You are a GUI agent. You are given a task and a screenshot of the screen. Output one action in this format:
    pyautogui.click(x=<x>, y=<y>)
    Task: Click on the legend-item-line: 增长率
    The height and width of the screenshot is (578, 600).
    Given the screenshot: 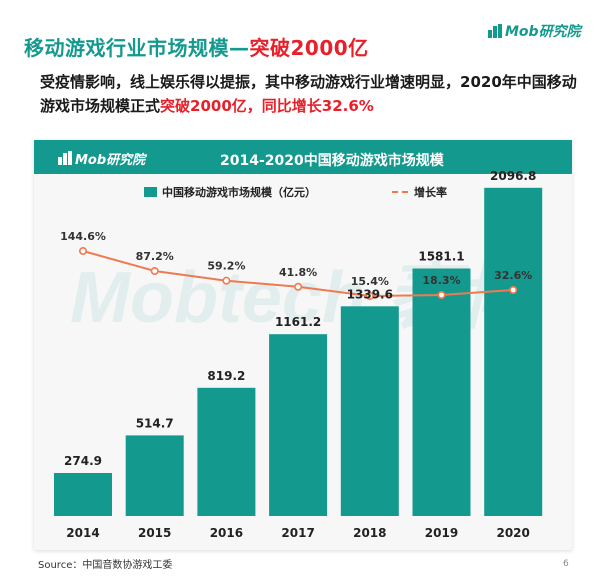 What is the action you would take?
    pyautogui.click(x=419, y=192)
    